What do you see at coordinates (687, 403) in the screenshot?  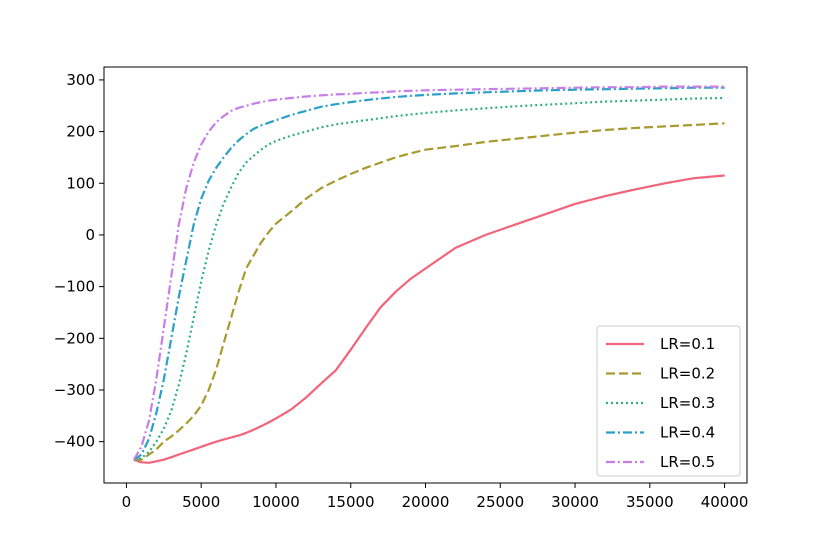 I see `legend-label-3: LR=0.3` at bounding box center [687, 403].